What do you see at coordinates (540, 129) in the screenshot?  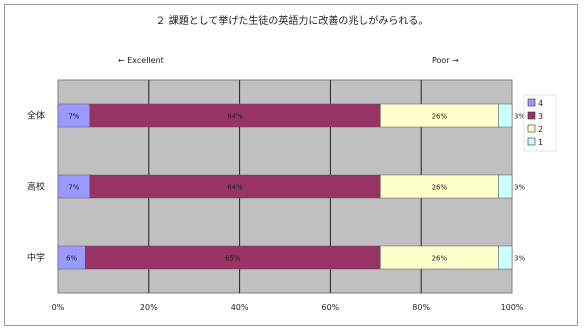 I see `legend-label-2: 2` at bounding box center [540, 129].